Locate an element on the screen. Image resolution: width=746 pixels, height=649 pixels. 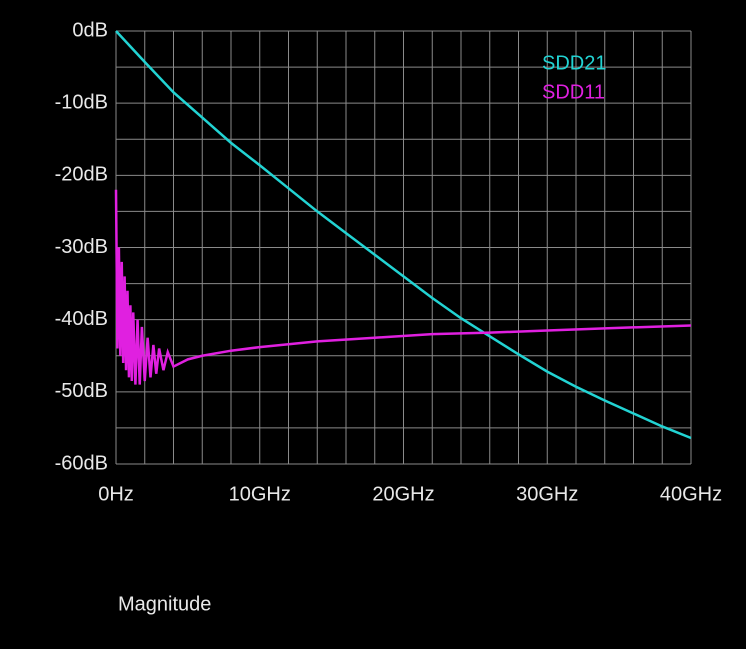
x-tick-label: 20GHz is located at coordinates (403, 494).